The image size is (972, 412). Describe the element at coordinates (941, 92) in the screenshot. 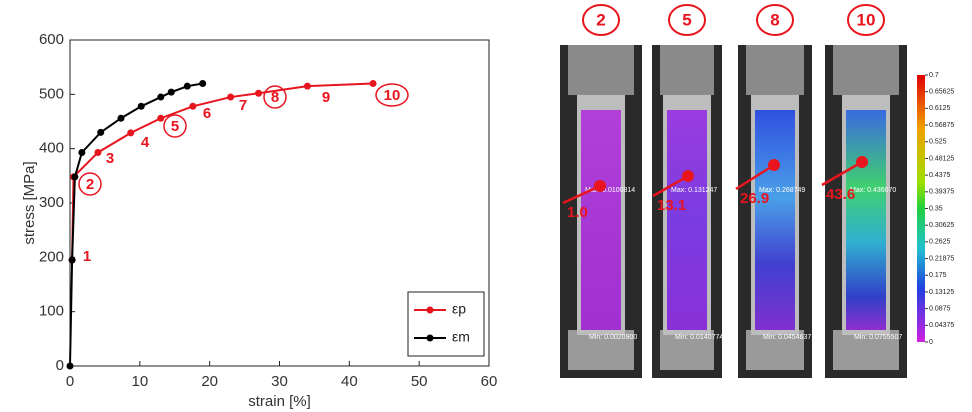

I see `colorbar-tick-label: 0.65625` at that location.